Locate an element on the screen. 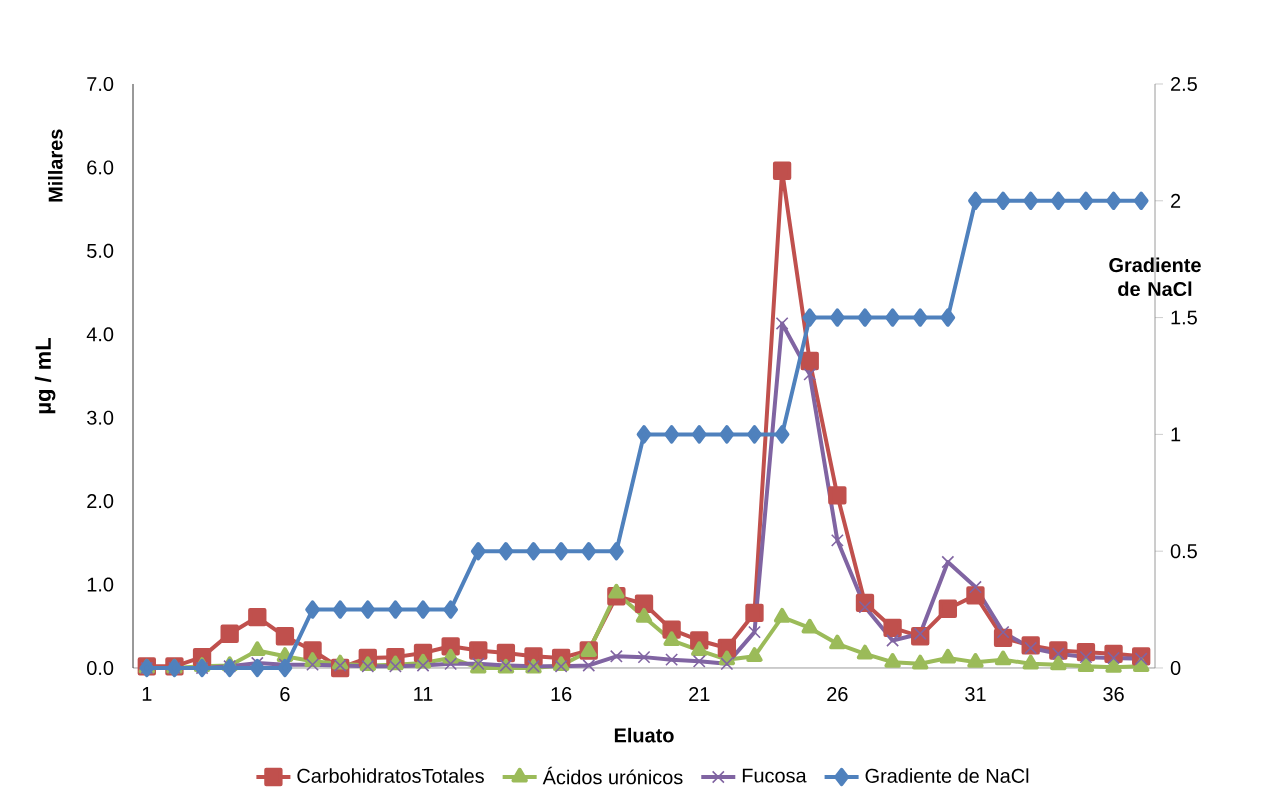 Image resolution: width=1280 pixels, height=795 pixels. y2-tick-label: 2 is located at coordinates (1176, 200).